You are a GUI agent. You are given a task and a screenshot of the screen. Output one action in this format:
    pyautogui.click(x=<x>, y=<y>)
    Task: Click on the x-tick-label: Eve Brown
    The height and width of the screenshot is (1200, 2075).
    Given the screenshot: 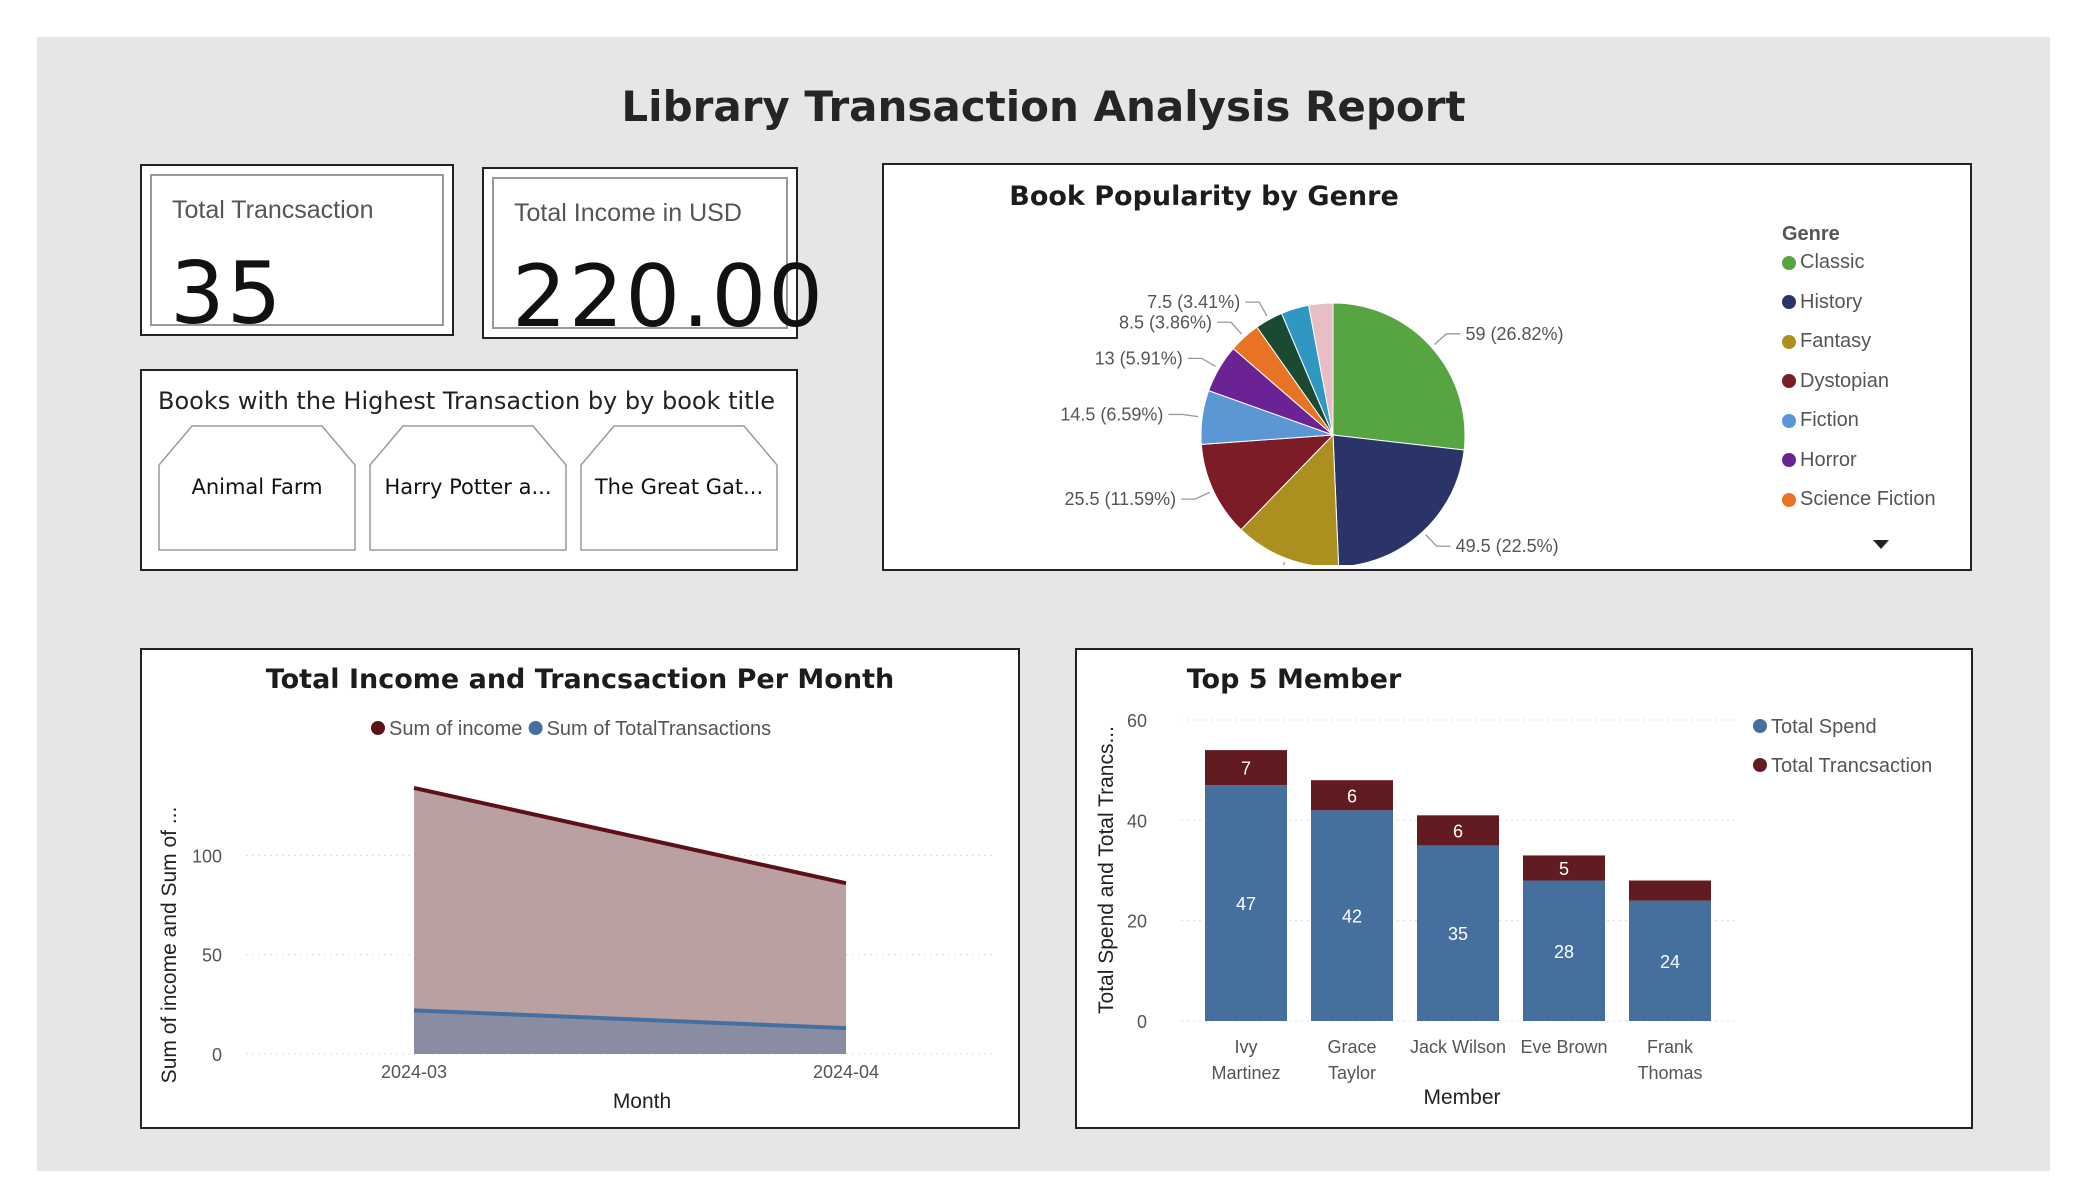 What is the action you would take?
    pyautogui.click(x=1563, y=1047)
    